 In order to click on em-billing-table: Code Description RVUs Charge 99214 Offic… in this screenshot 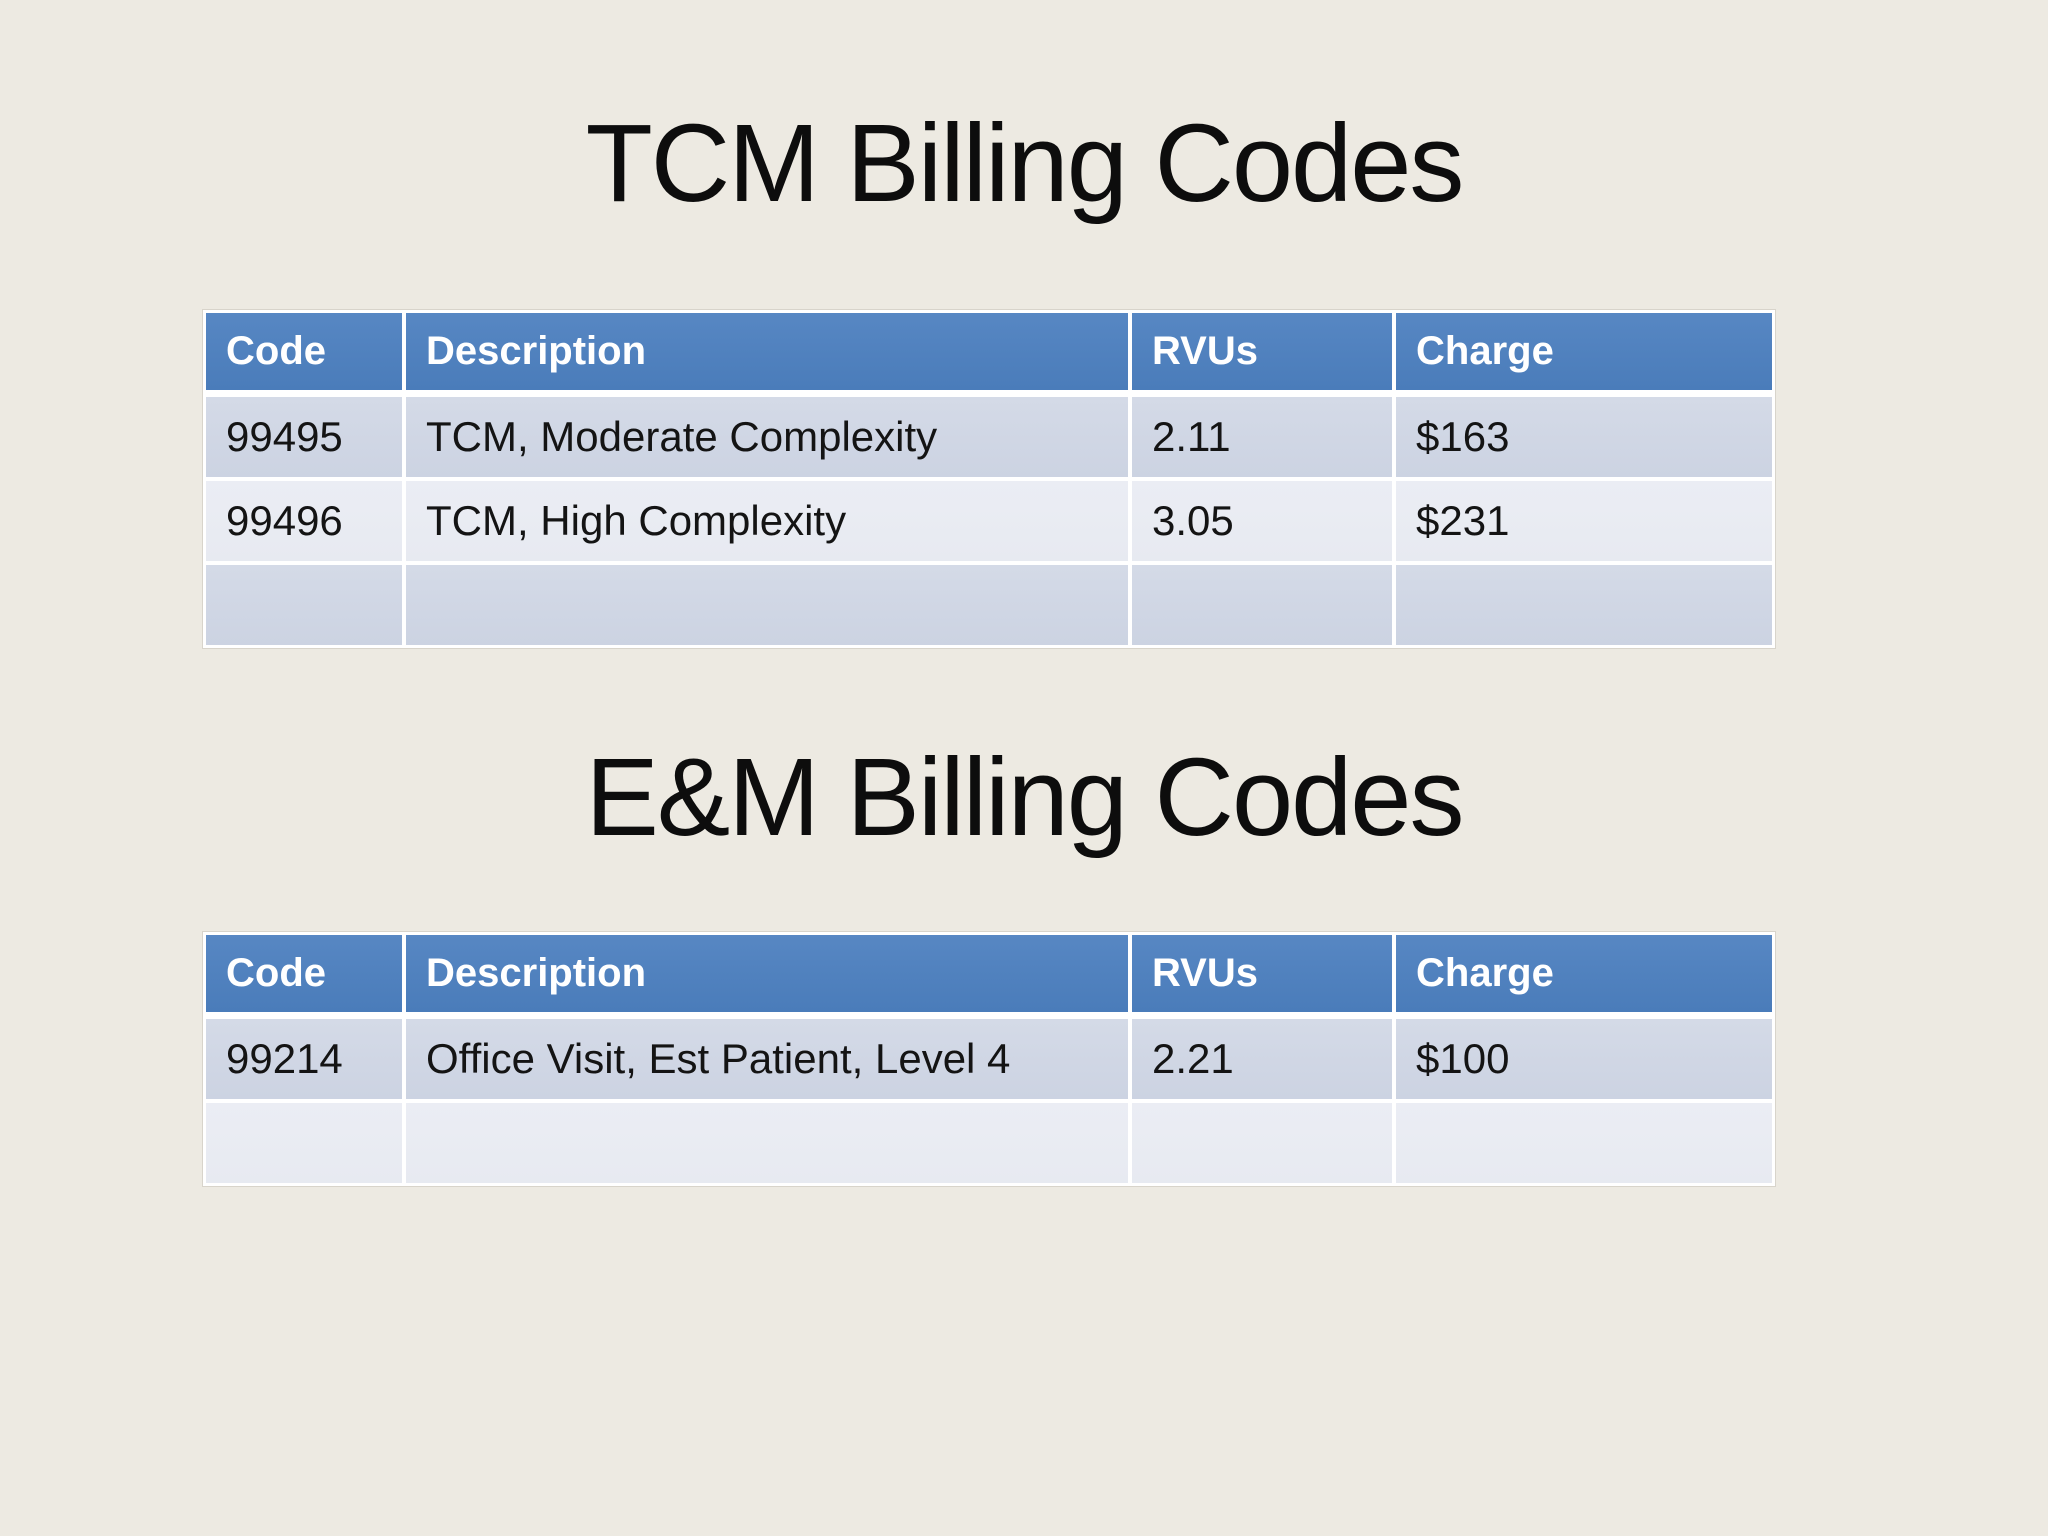, I will do `click(989, 1059)`.